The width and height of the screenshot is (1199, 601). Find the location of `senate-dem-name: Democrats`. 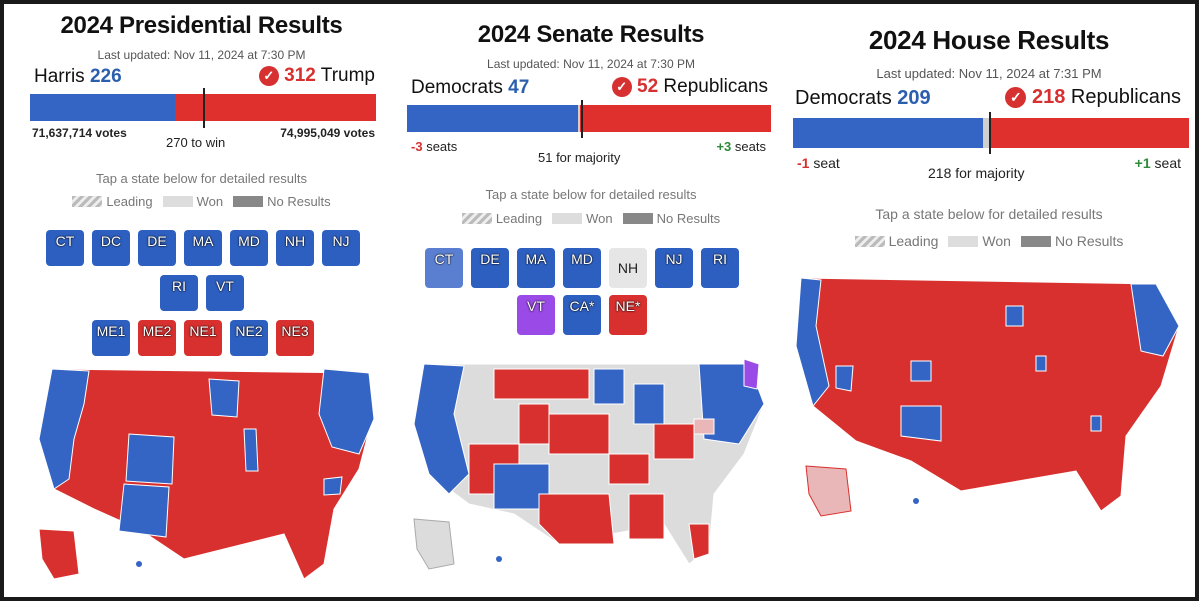

senate-dem-name: Democrats is located at coordinates (457, 87).